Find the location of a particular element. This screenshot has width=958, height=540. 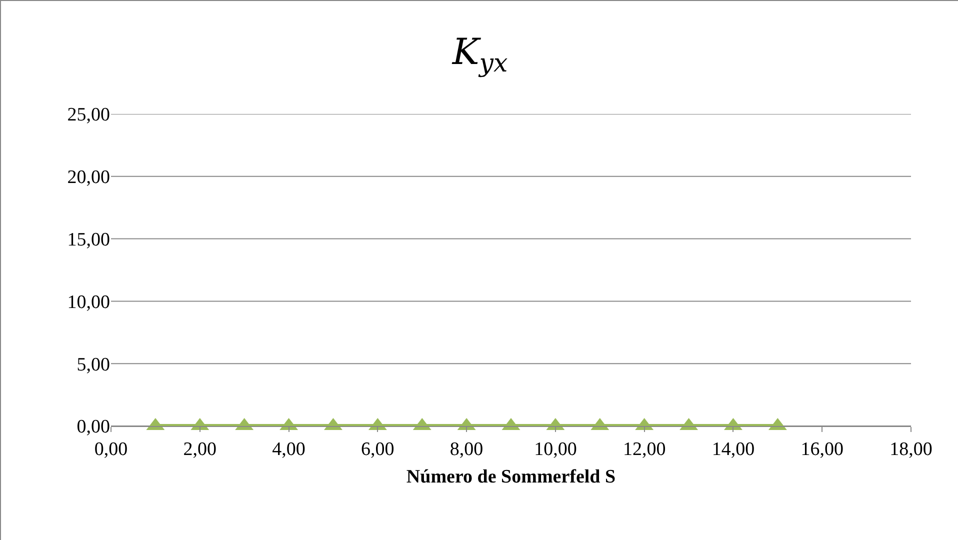

x-tick-label: 10,00 is located at coordinates (555, 449).